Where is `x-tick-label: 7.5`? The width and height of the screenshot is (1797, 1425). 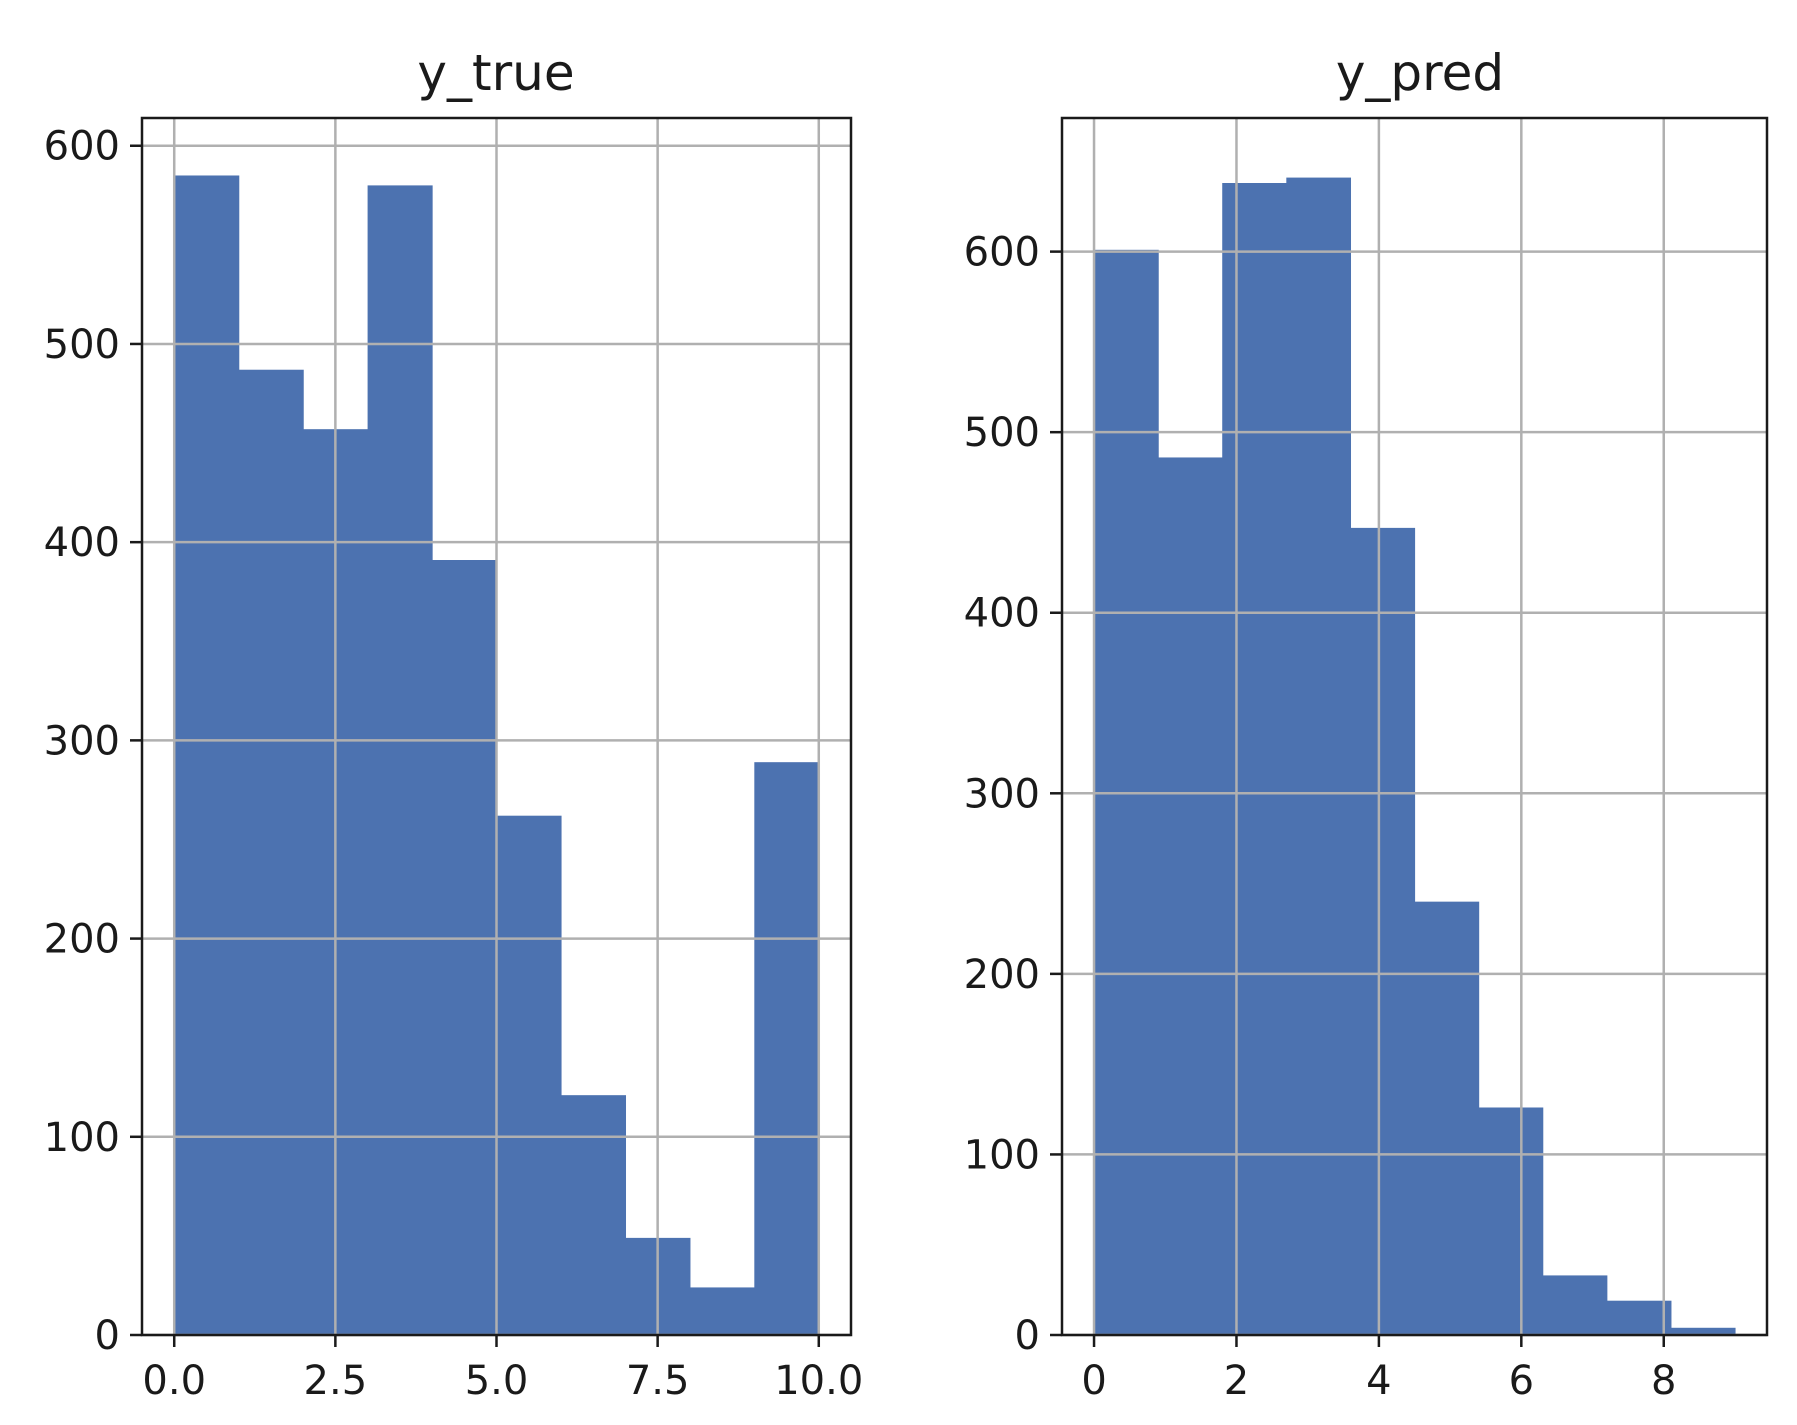
x-tick-label: 7.5 is located at coordinates (658, 1381).